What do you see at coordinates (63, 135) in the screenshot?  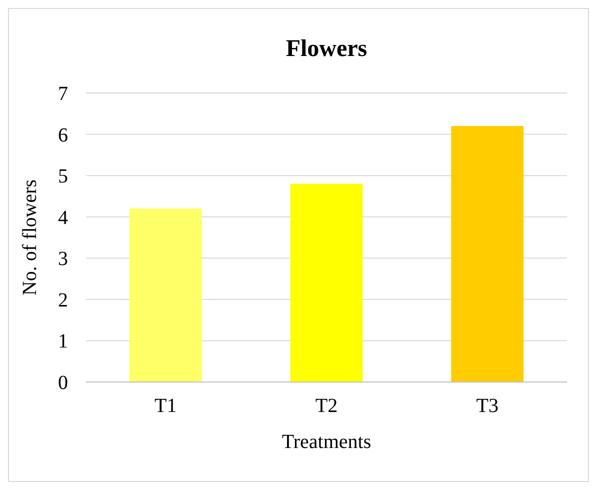 I see `y-tick-label: 6` at bounding box center [63, 135].